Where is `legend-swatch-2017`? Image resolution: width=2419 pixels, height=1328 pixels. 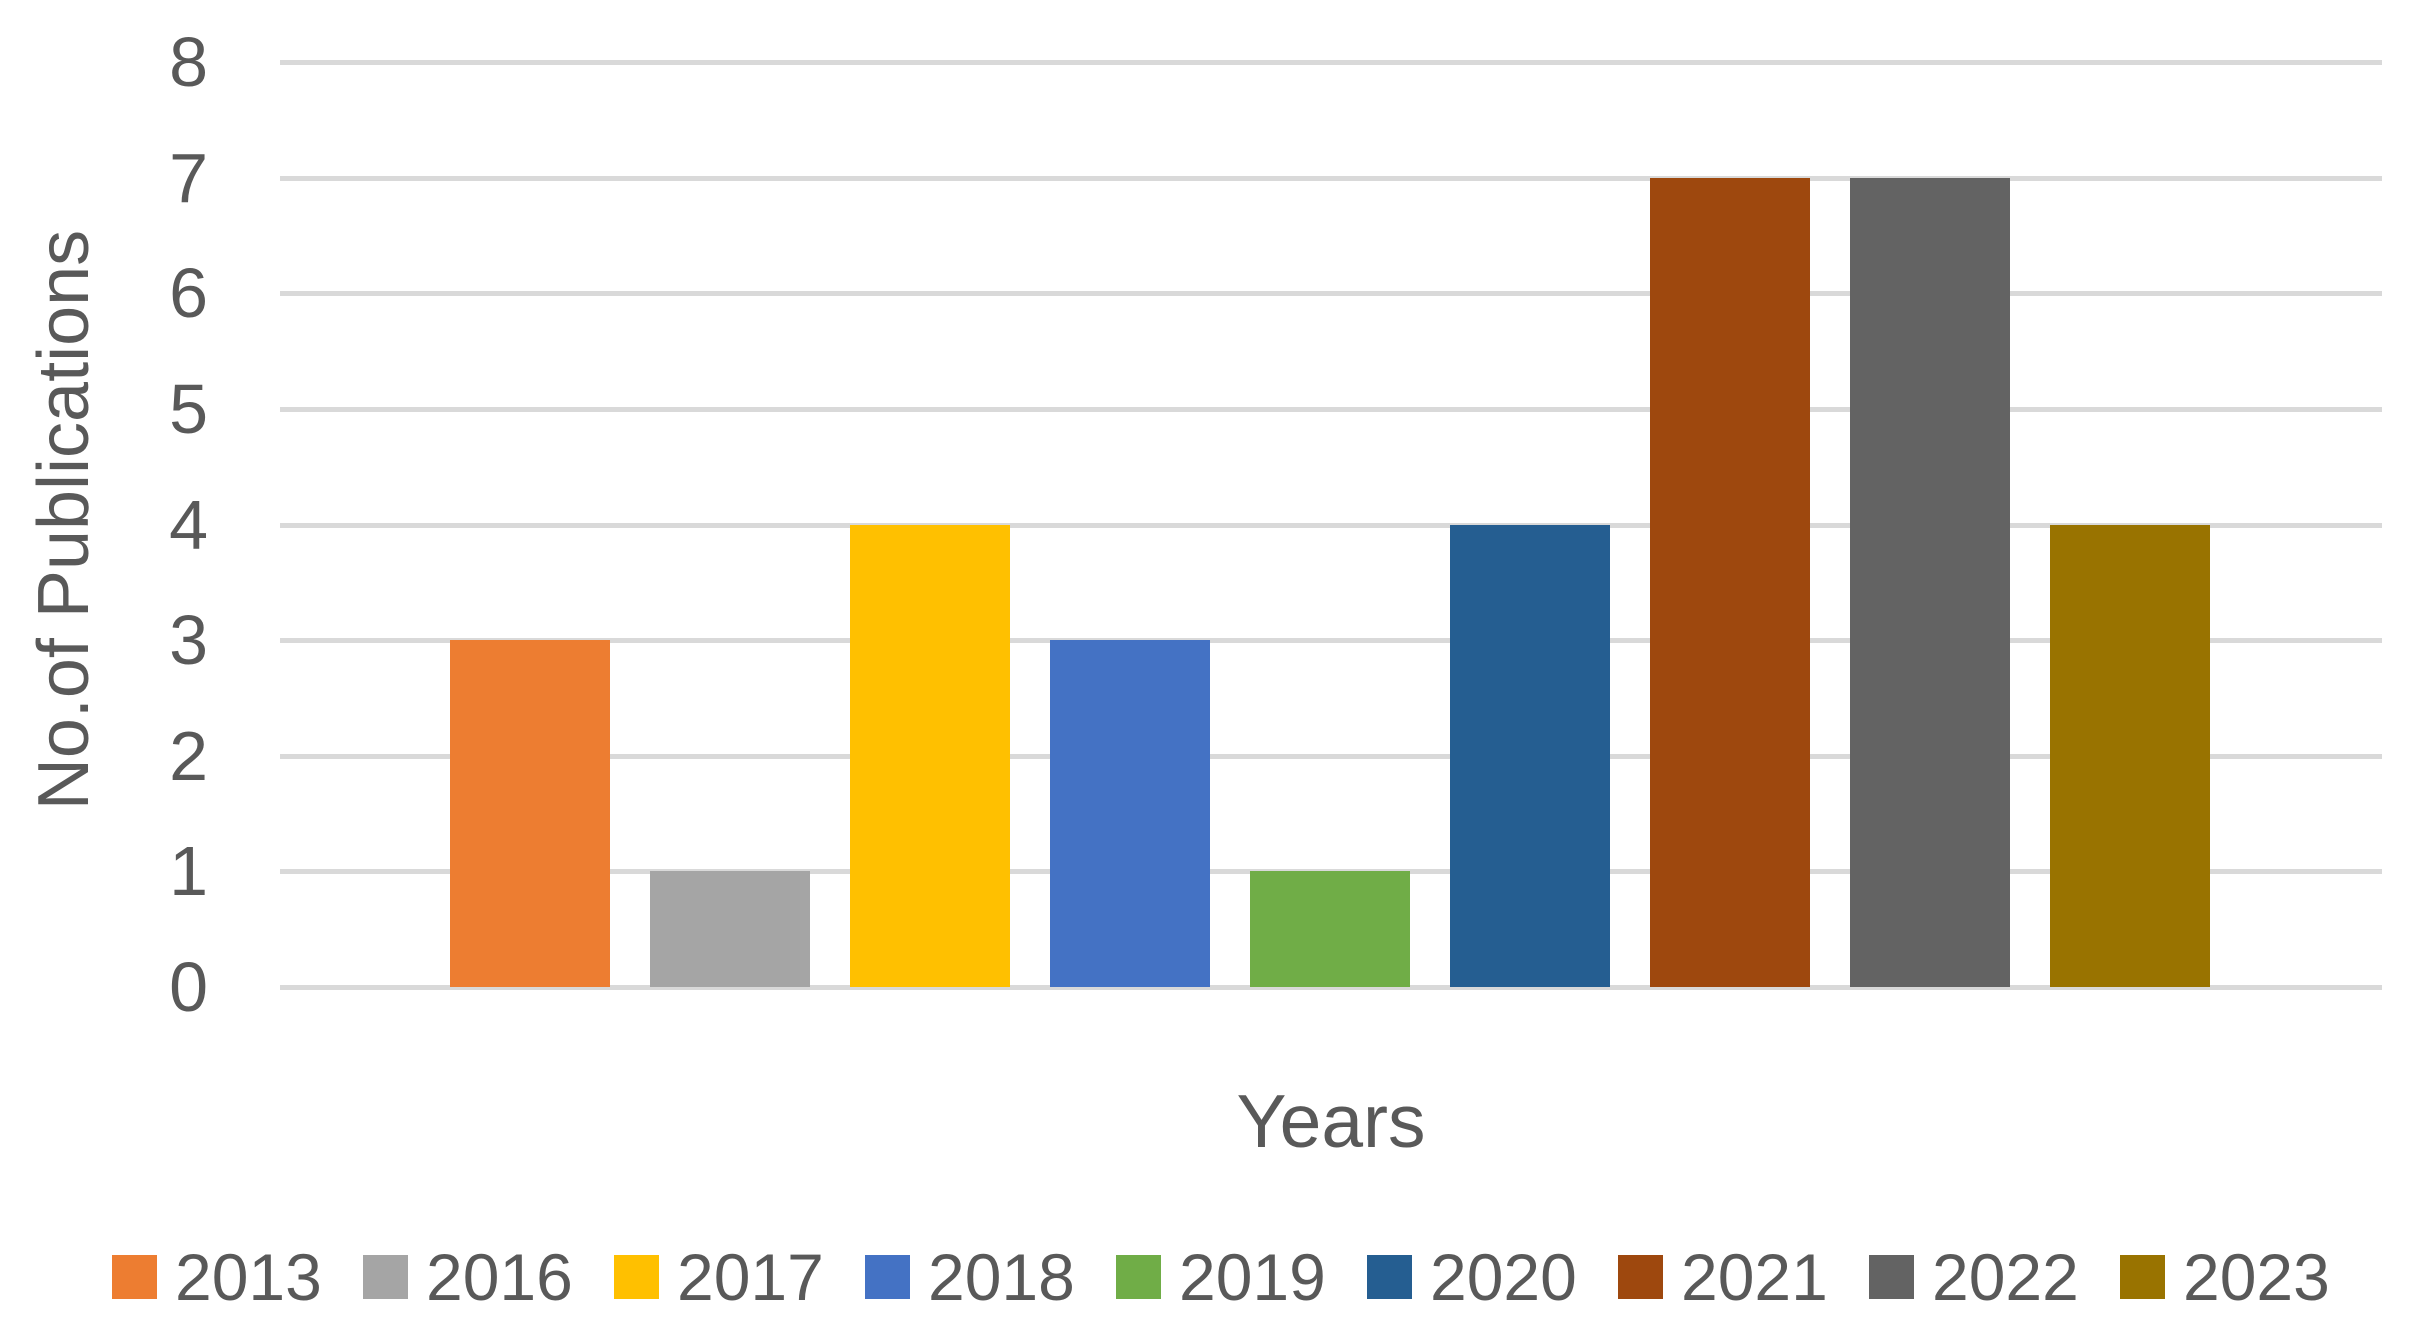
legend-swatch-2017 is located at coordinates (636, 1277).